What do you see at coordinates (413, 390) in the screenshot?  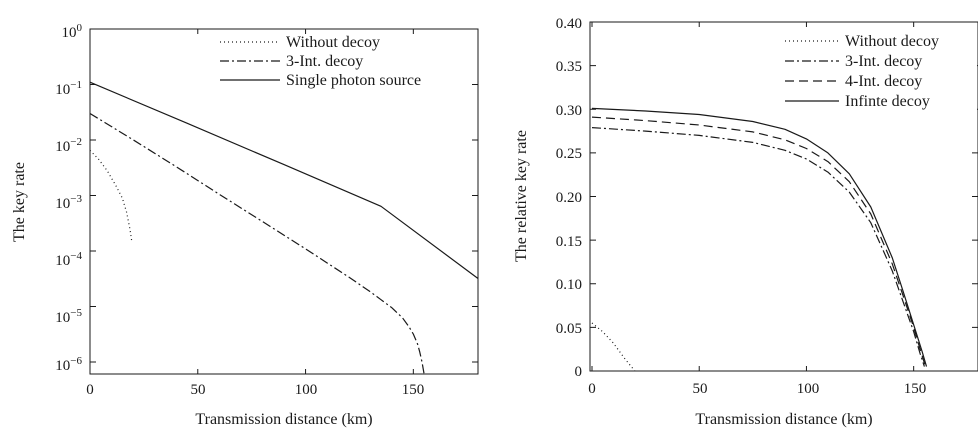 I see `left-x-tick-label: 150` at bounding box center [413, 390].